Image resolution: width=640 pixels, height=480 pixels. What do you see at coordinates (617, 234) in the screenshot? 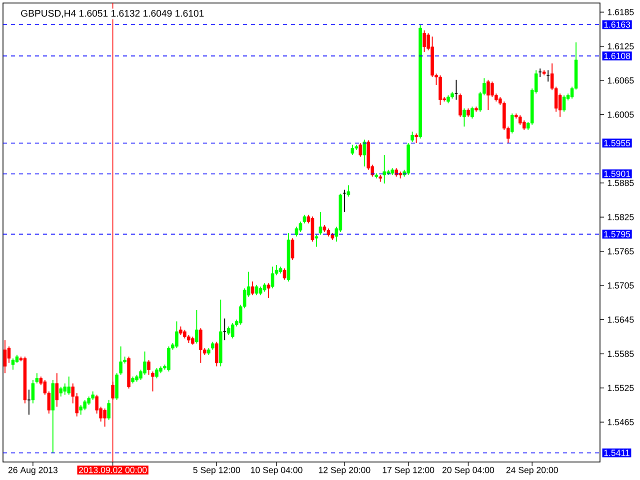
I see `ref-line-label: 1.5795` at bounding box center [617, 234].